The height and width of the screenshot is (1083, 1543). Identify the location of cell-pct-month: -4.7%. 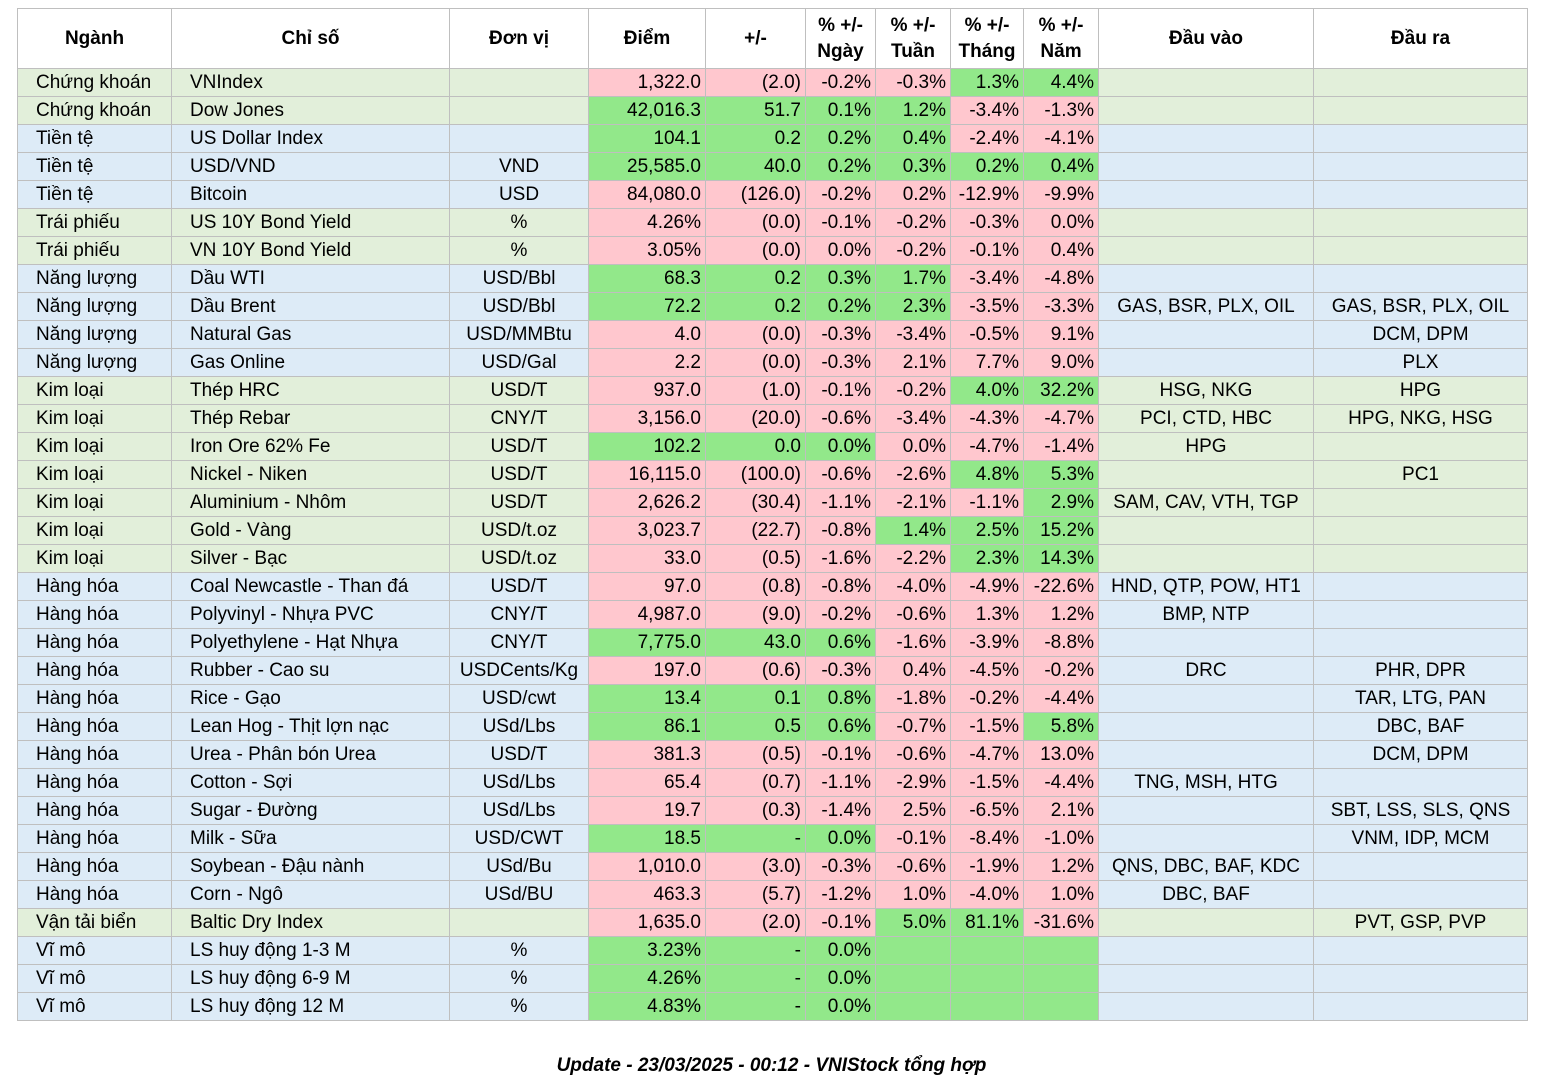
(987, 446).